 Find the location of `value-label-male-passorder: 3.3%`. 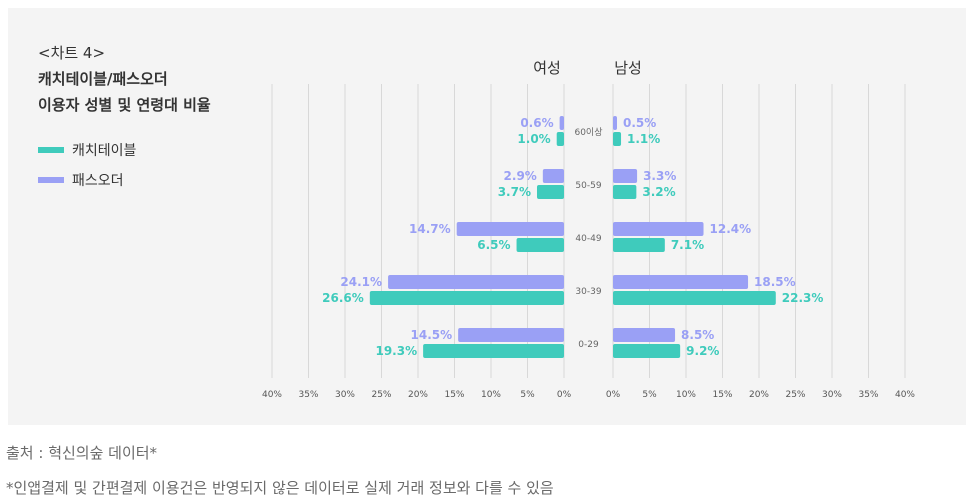

value-label-male-passorder: 3.3% is located at coordinates (659, 176).